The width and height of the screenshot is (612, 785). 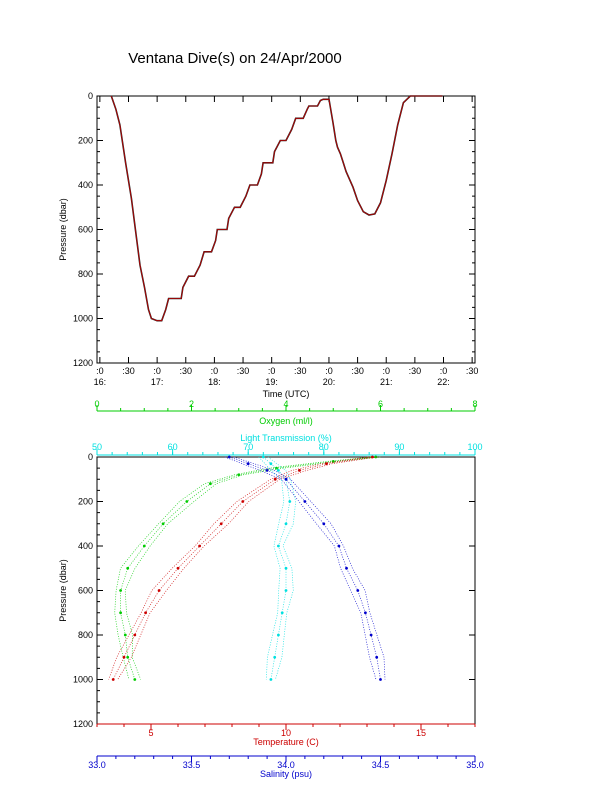 What do you see at coordinates (386, 382) in the screenshot?
I see `top-x-tick-hour-label: 21:` at bounding box center [386, 382].